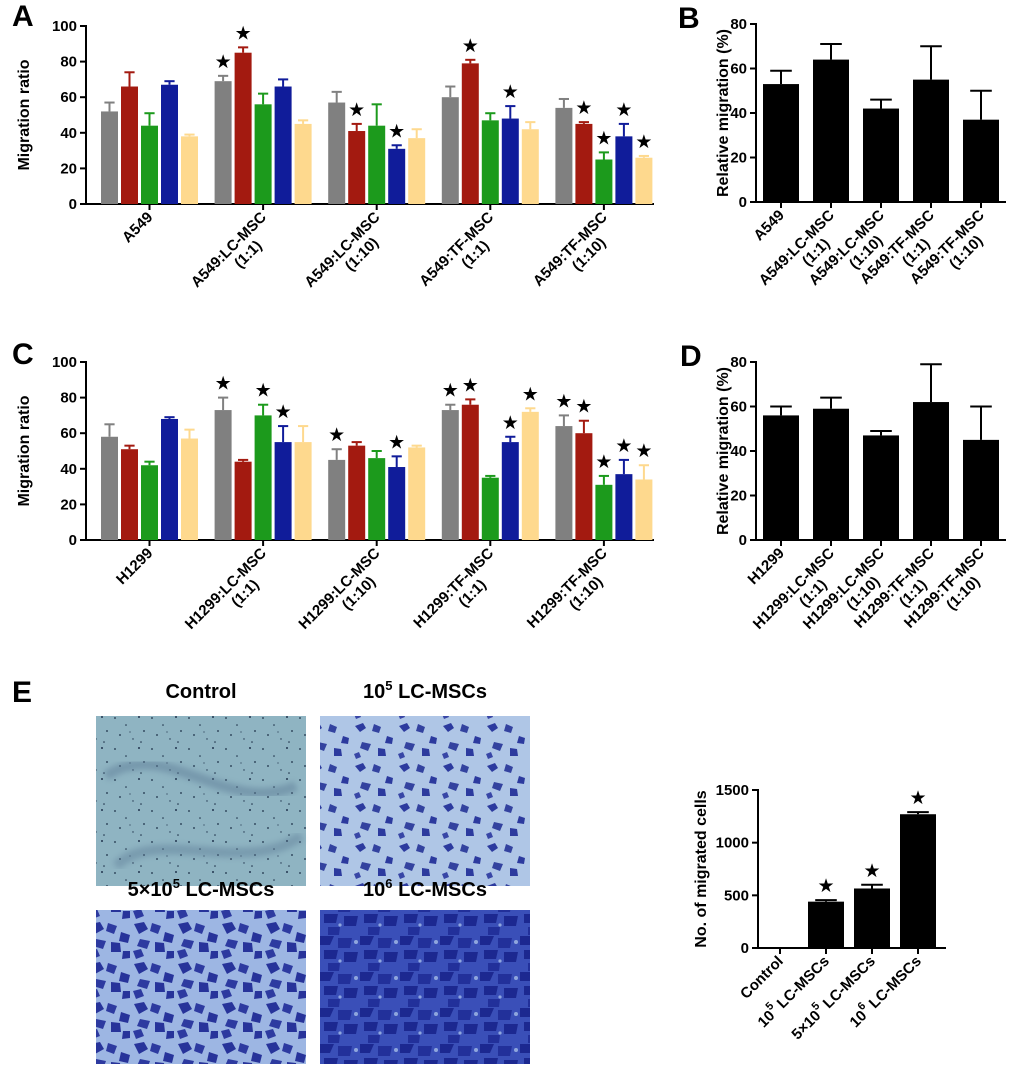 This screenshot has width=1020, height=1075. I want to click on category-label: H1299, so click(766, 566).